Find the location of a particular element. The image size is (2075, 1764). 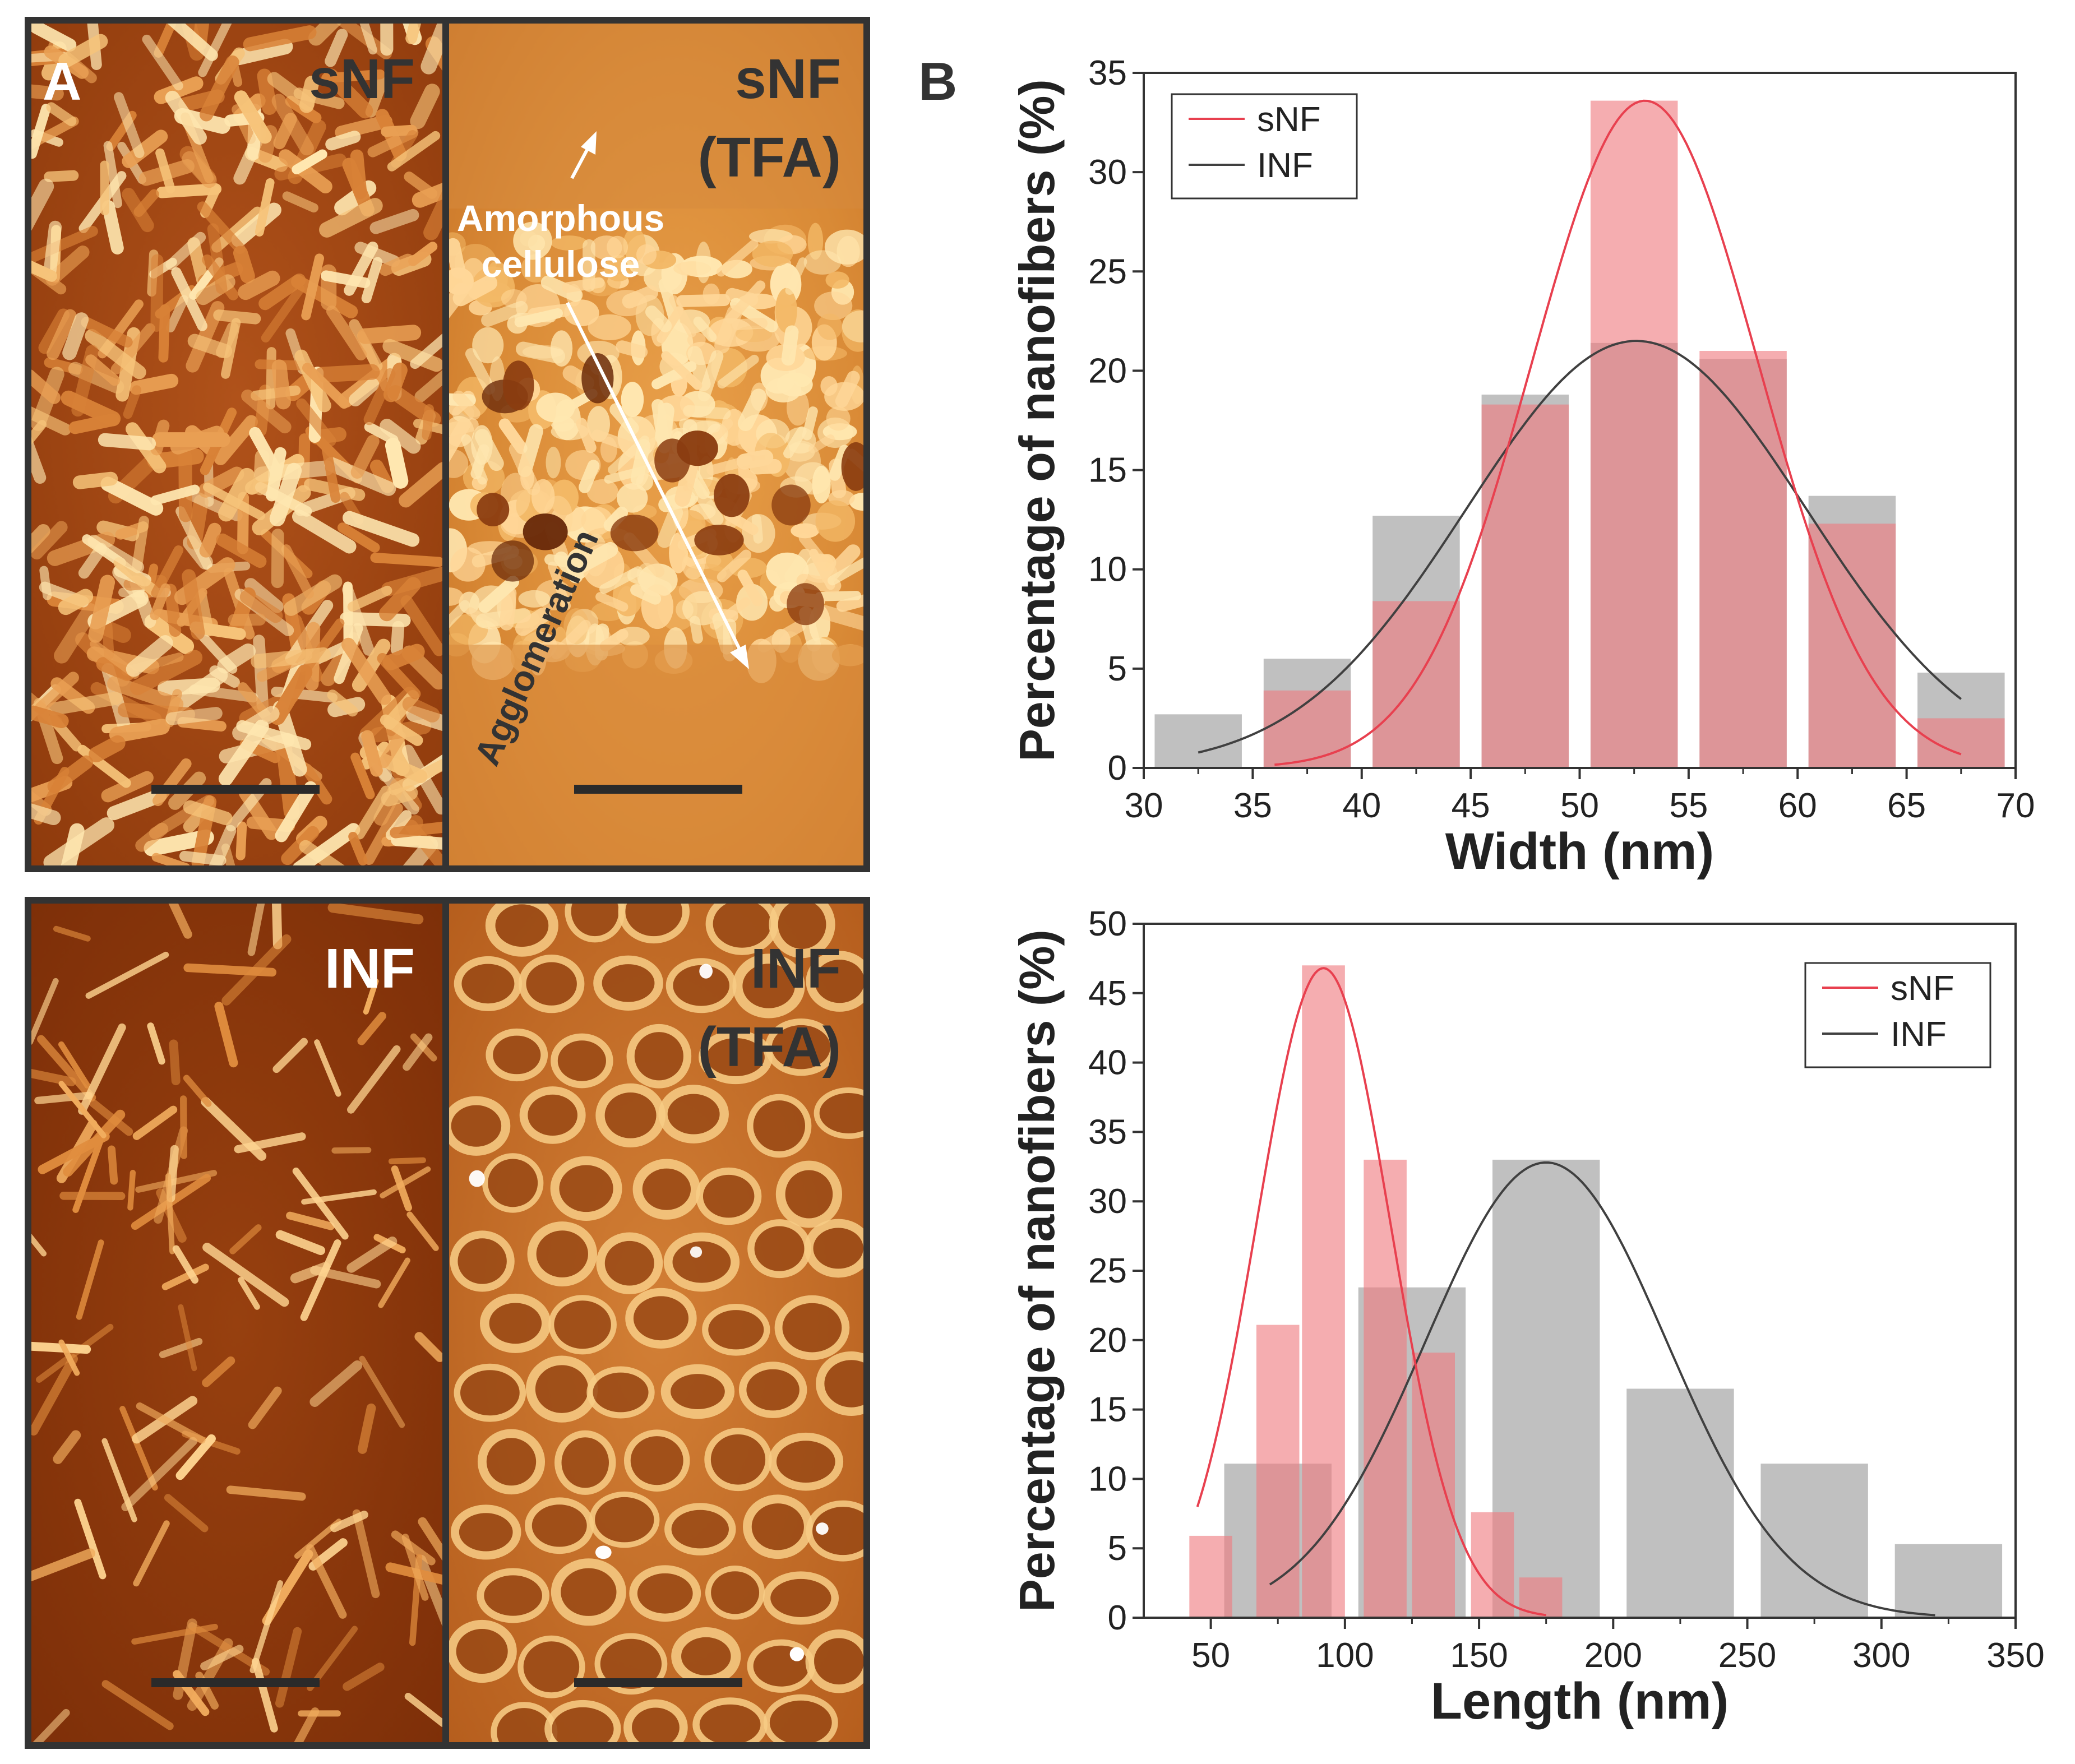

image-subtitle-inf-tfa: (TFA) is located at coordinates (770, 1047).